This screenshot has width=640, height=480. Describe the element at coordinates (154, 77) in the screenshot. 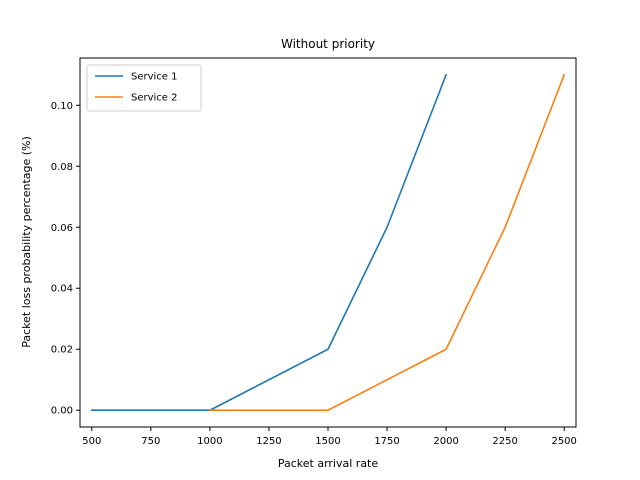

I see `legend-label-1: Service 1` at that location.